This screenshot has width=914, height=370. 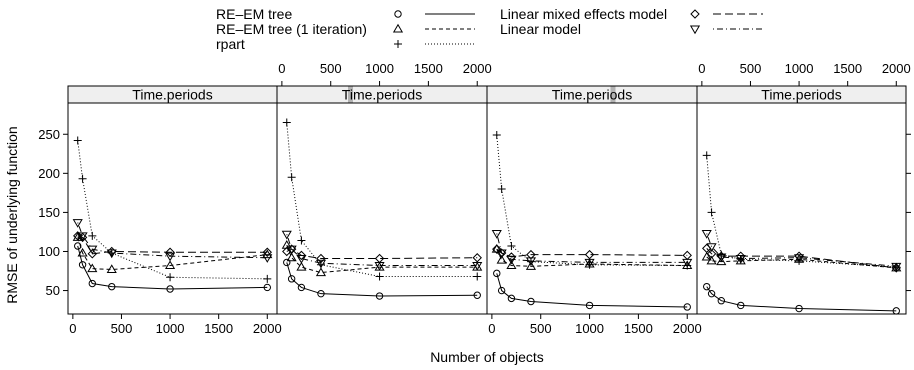 What do you see at coordinates (49, 212) in the screenshot?
I see `y-tick-label: 150` at bounding box center [49, 212].